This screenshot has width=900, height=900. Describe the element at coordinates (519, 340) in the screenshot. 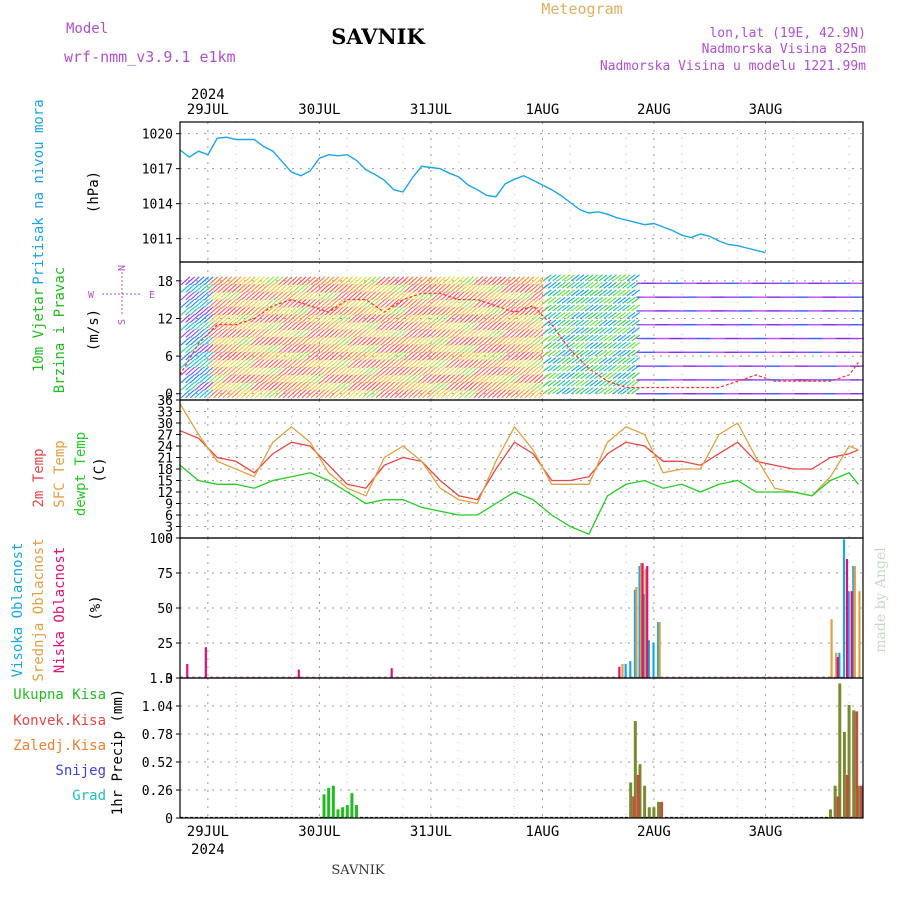

I see `wind-speed-line` at that location.